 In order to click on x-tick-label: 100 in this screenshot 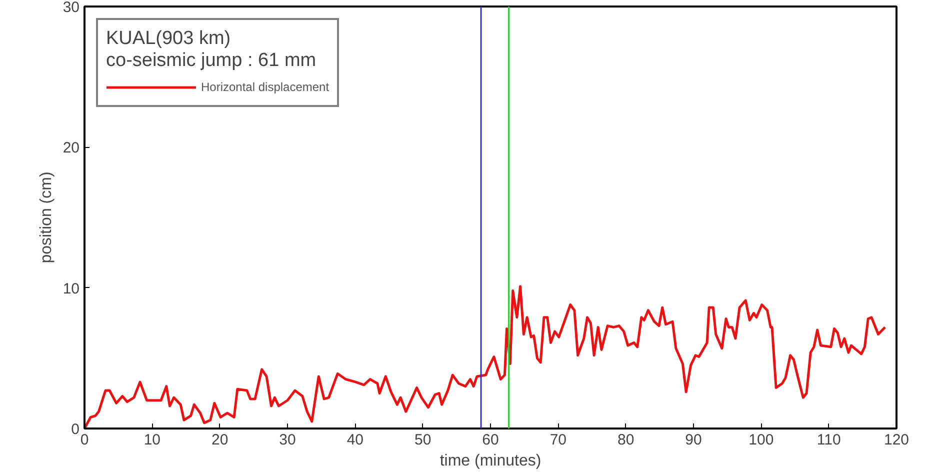, I will do `click(761, 440)`.